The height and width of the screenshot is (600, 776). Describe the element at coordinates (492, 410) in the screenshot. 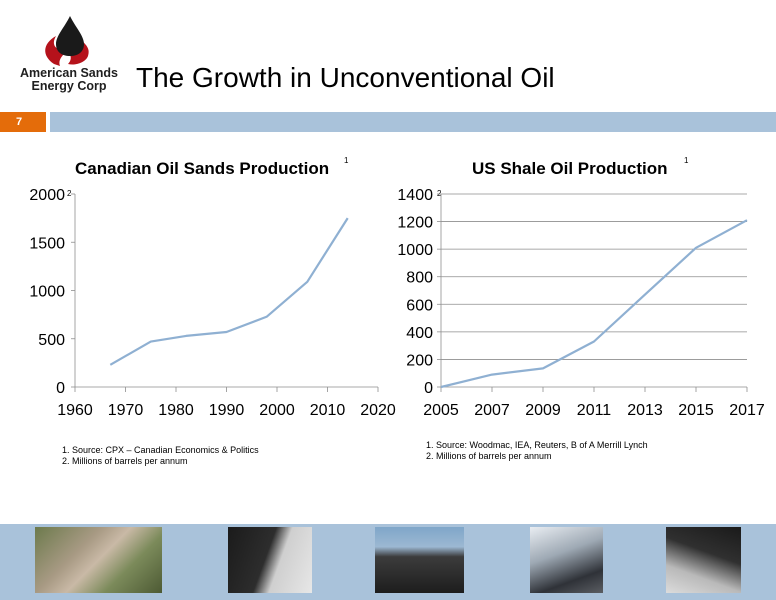

I see `us-shale-x-tick-label: 2007` at that location.